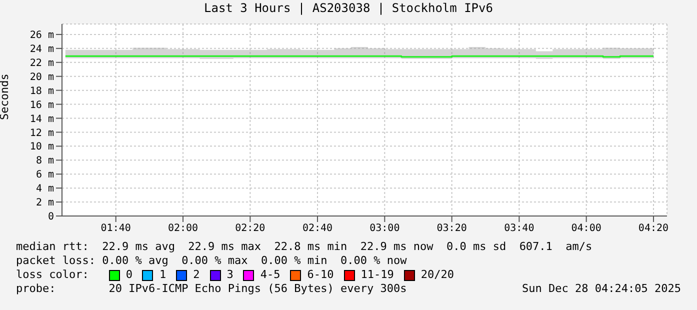  Describe the element at coordinates (230, 275) in the screenshot. I see `text: 3` at that location.